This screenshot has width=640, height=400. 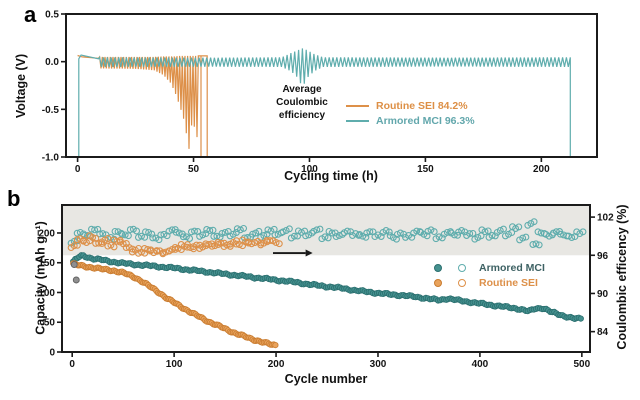 What do you see at coordinates (438, 268) in the screenshot?
I see `armored-mci-filled-marker` at bounding box center [438, 268].